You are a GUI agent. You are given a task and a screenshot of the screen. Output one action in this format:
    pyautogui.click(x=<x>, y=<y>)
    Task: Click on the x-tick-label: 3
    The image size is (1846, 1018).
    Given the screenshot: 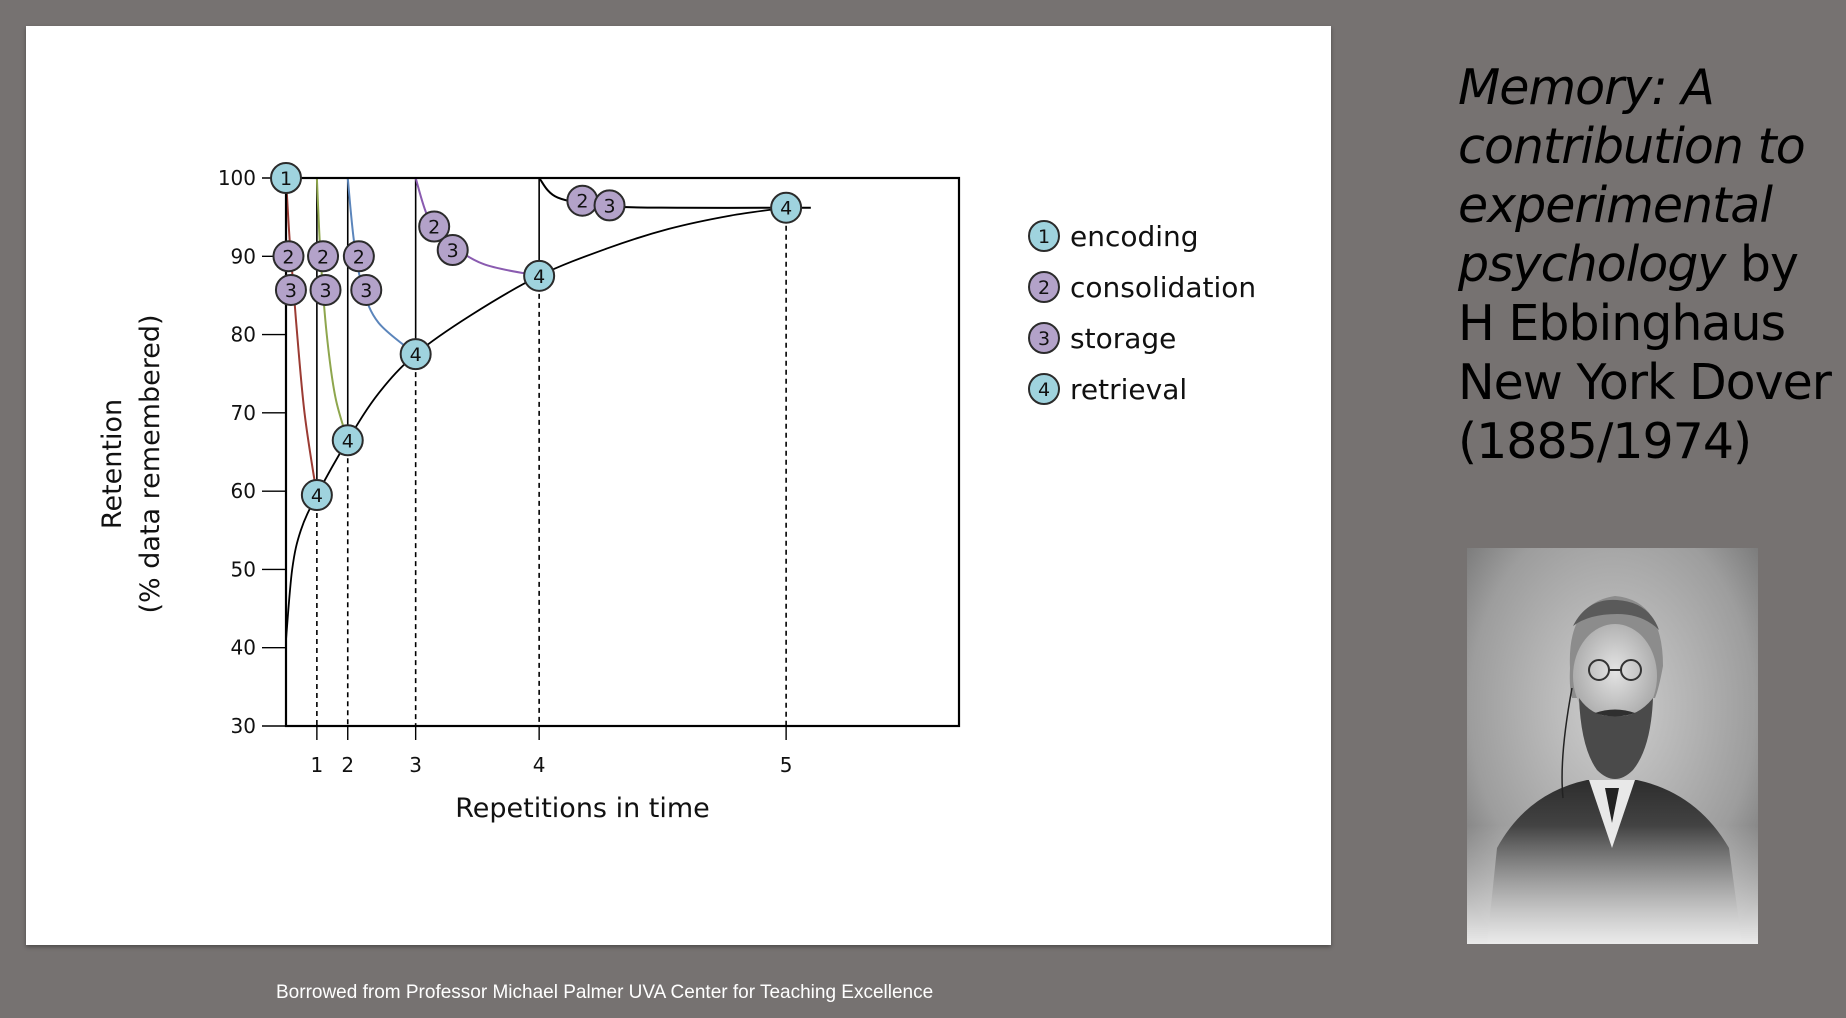 What is the action you would take?
    pyautogui.click(x=415, y=765)
    